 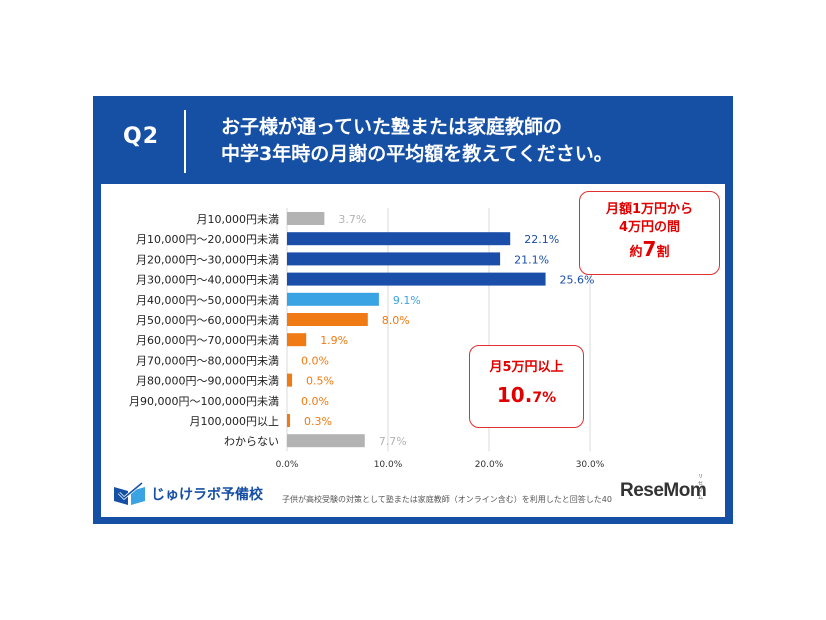 I want to click on callout-upper: 月額1万円から 4万円の間 約7割, so click(x=649, y=233).